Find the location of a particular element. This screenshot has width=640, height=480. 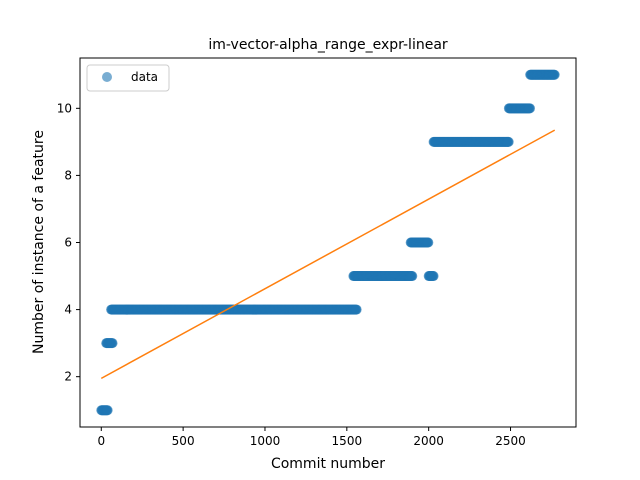

x-axis-ticks: 0 500 1000 1500 2000 2500 is located at coordinates (311, 437).